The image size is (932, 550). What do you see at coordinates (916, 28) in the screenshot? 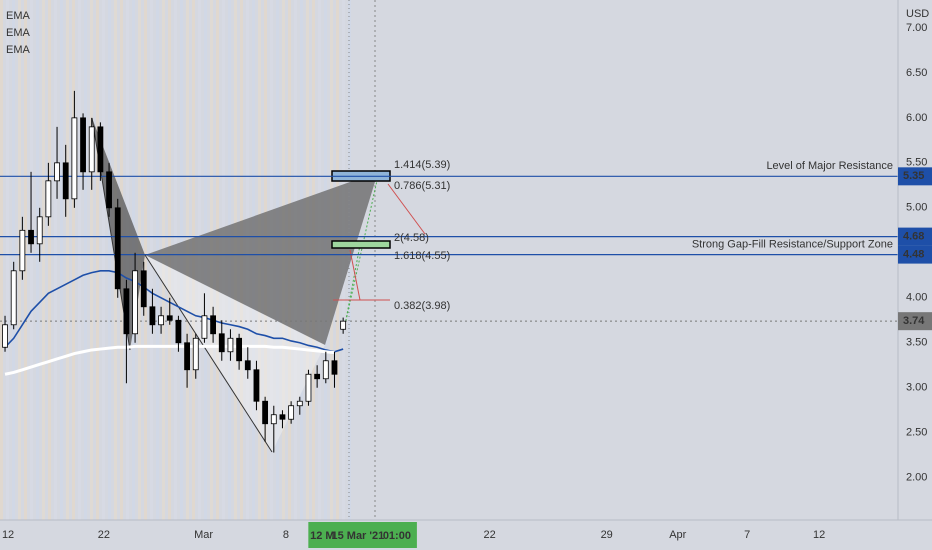
I see `y-tick-label: 7.00` at bounding box center [916, 28].